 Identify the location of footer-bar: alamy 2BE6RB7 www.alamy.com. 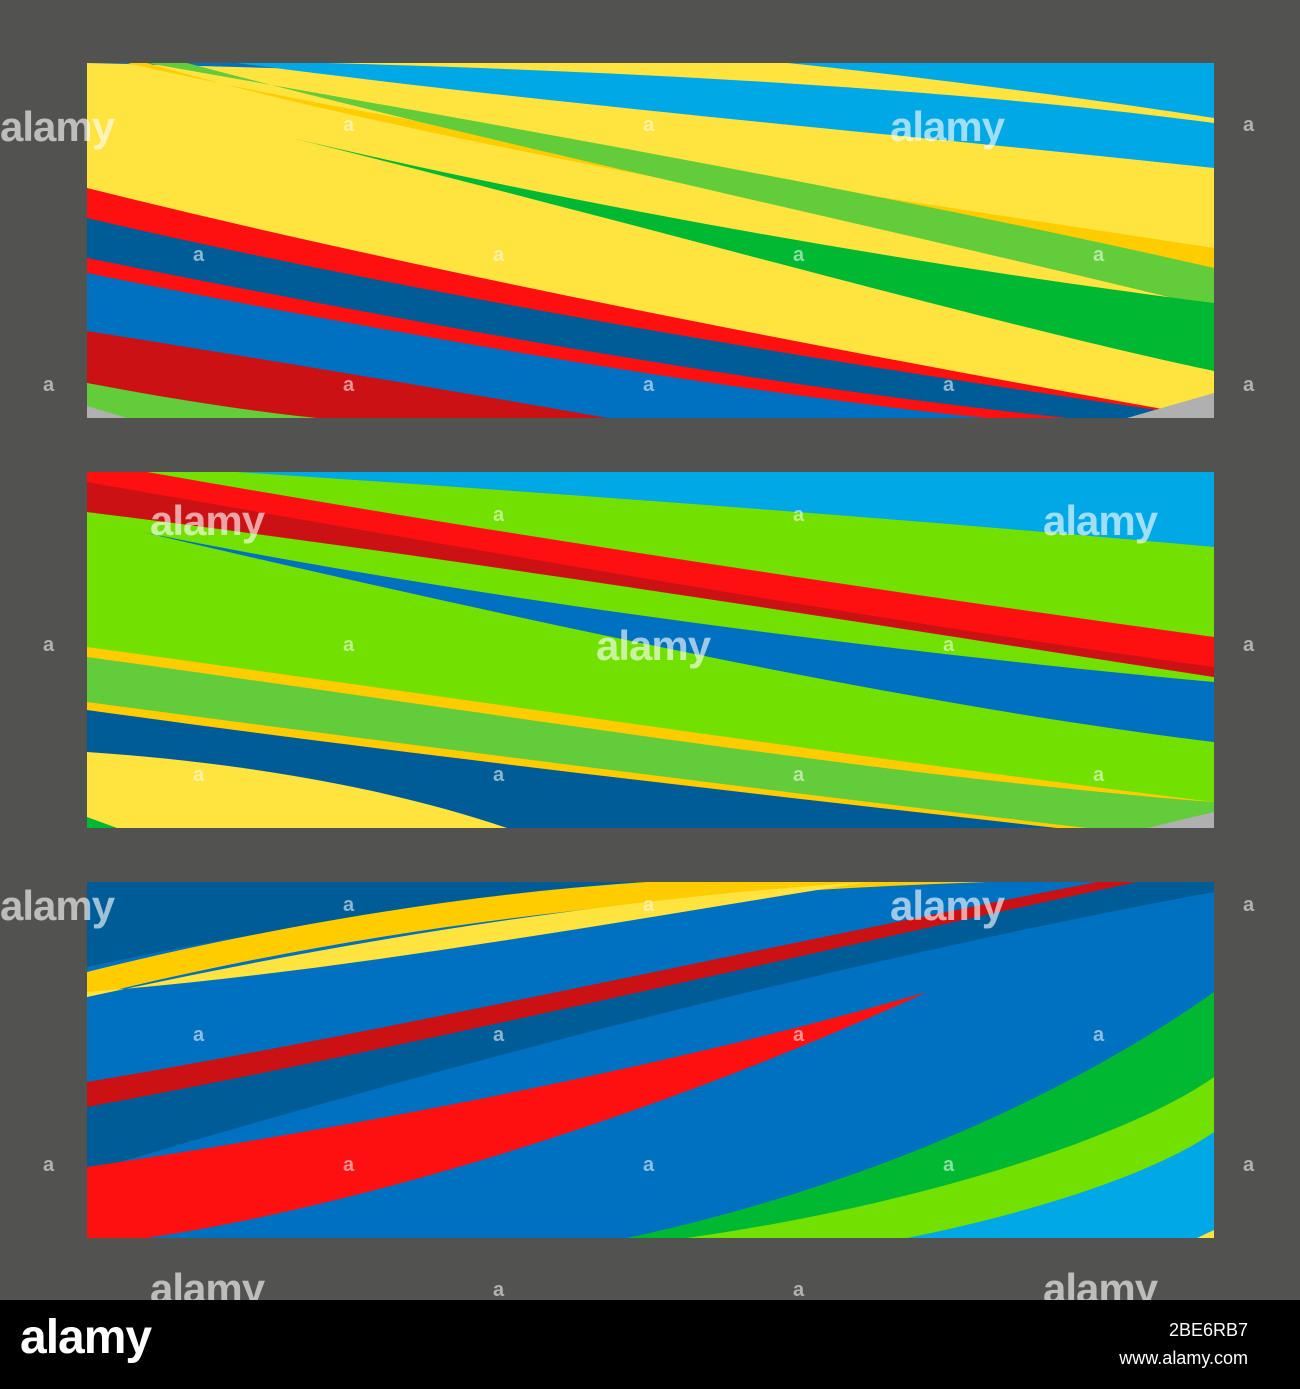
(650, 1344).